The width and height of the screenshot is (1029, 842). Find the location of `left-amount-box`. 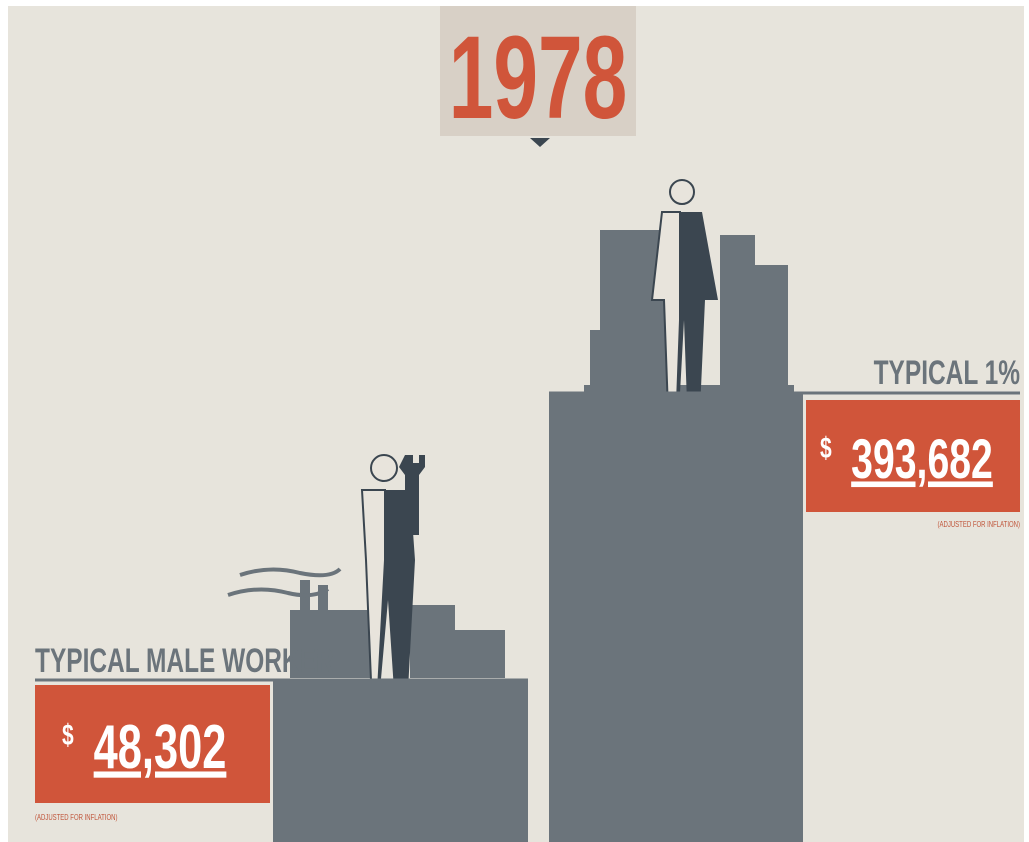

left-amount-box is located at coordinates (152, 744).